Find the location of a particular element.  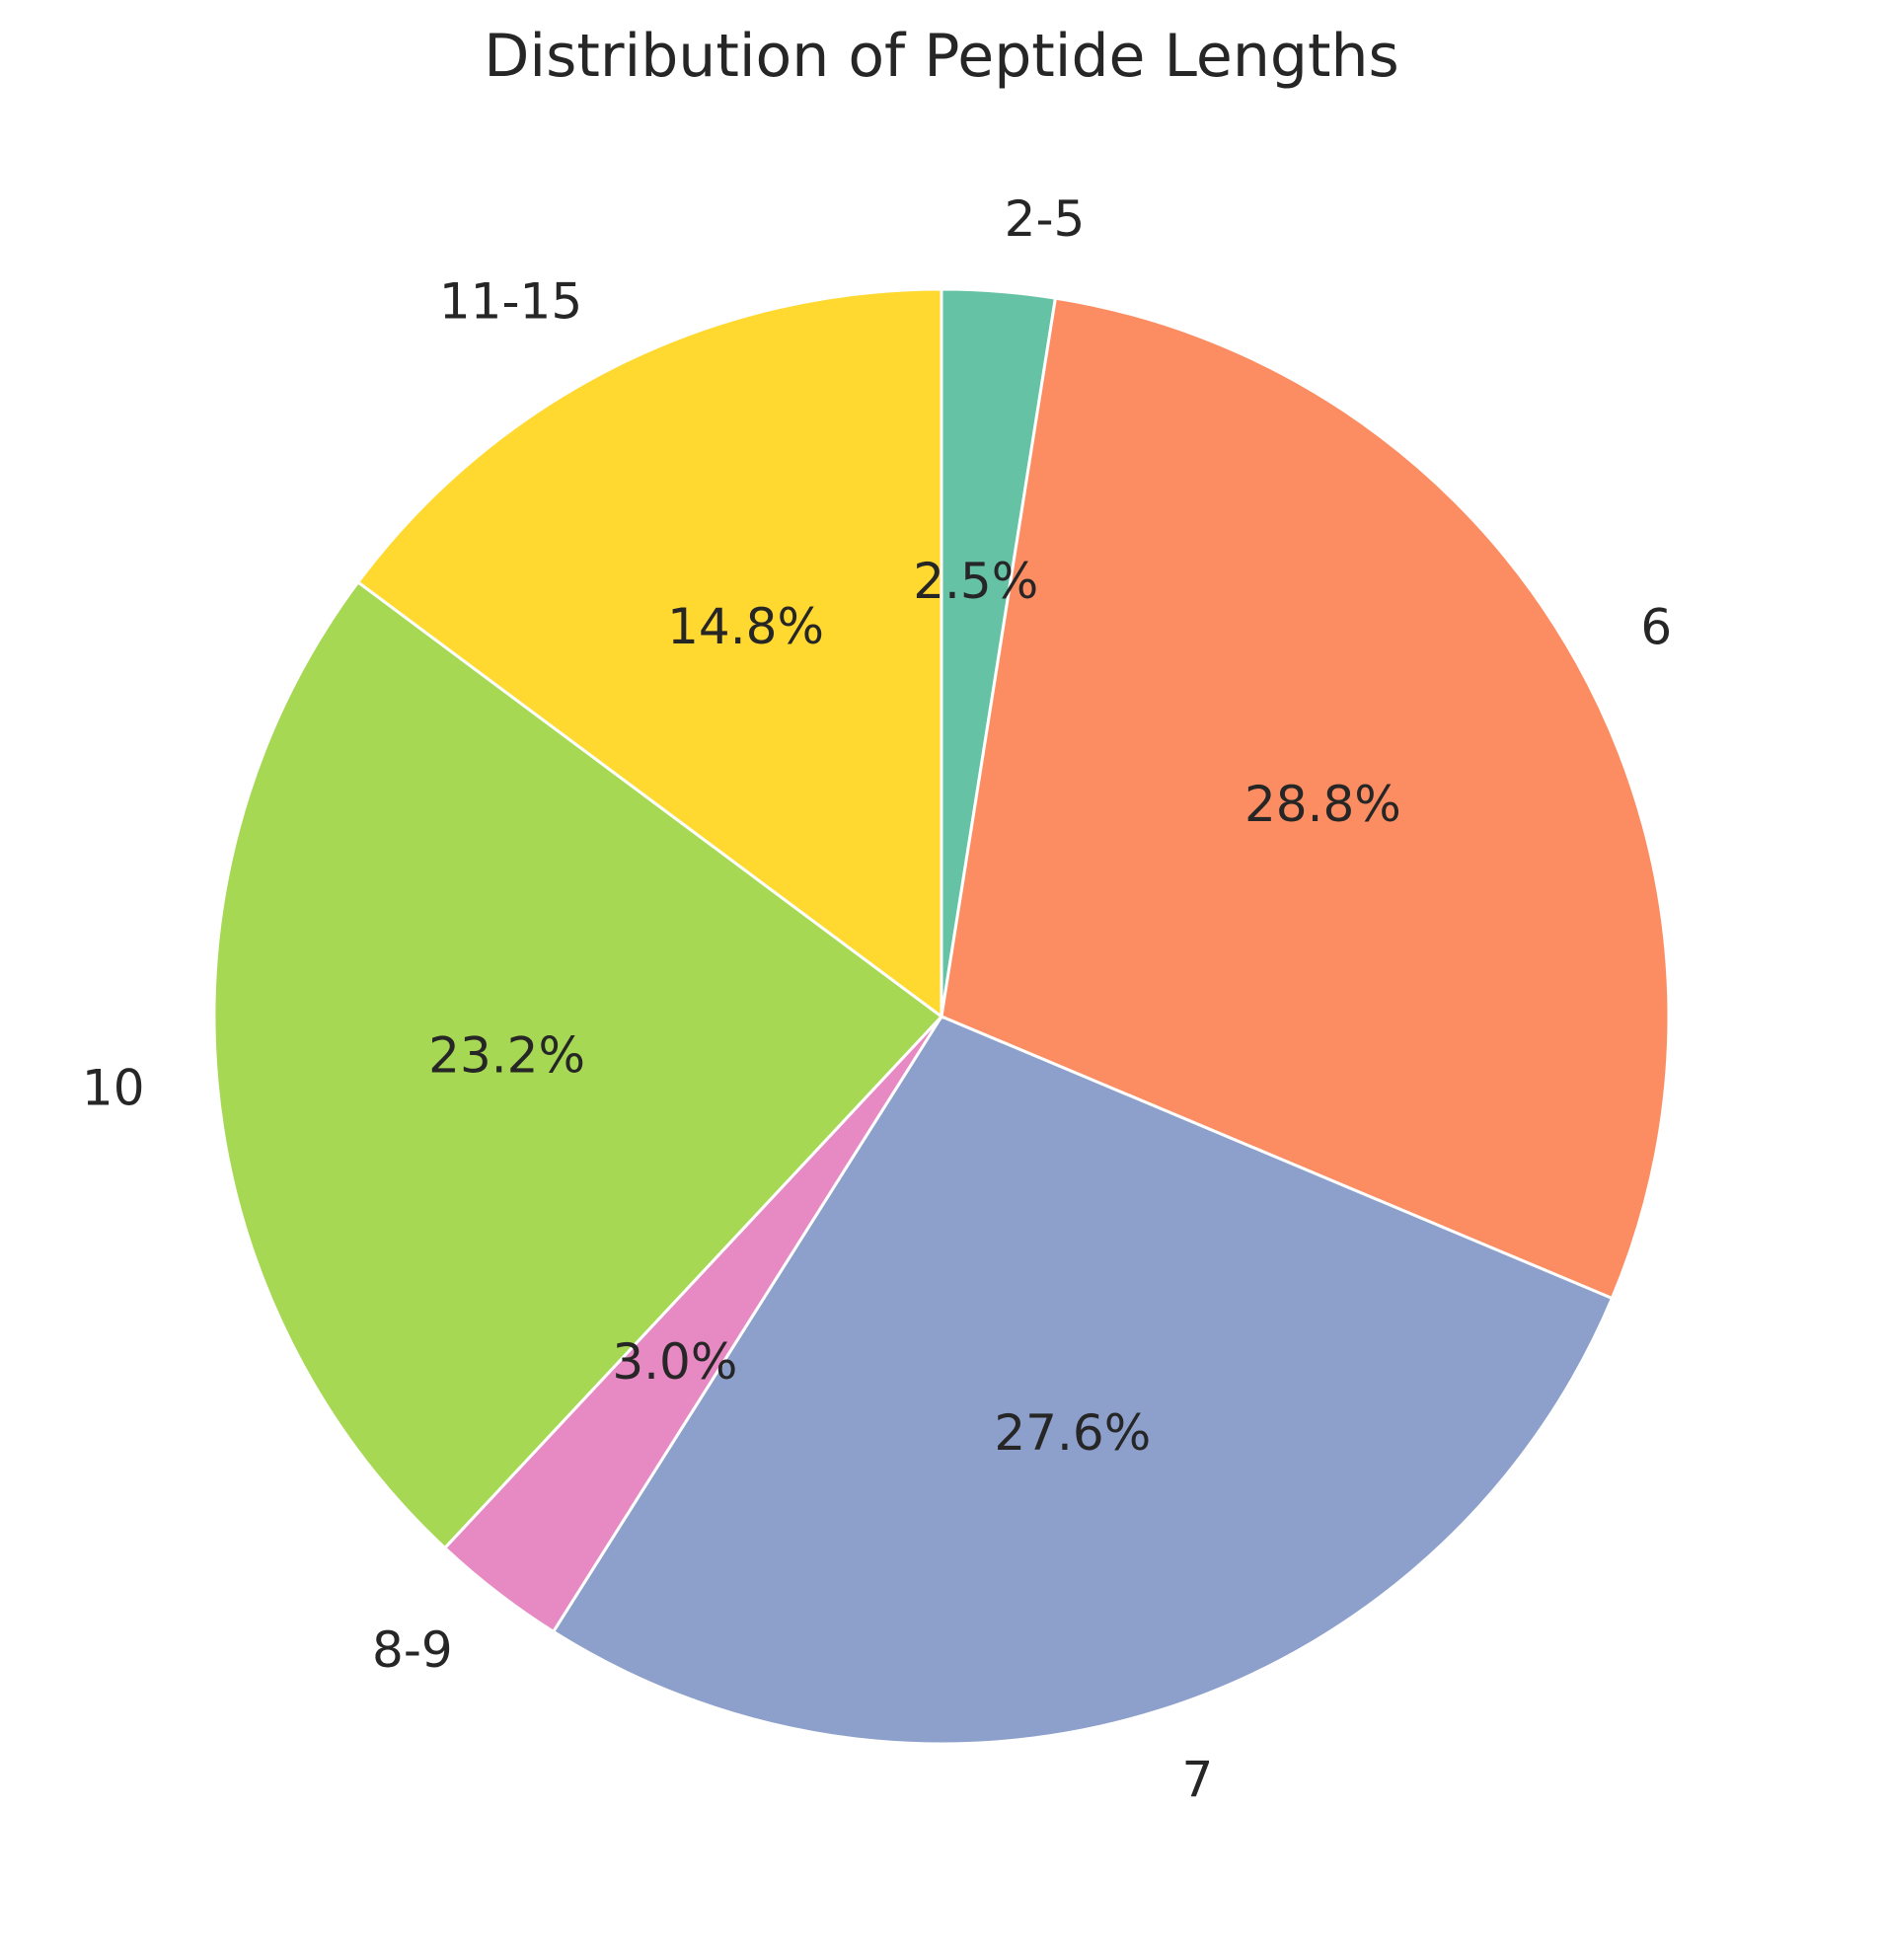

chart-title: Distribution of Peptide Lengths is located at coordinates (941, 56).